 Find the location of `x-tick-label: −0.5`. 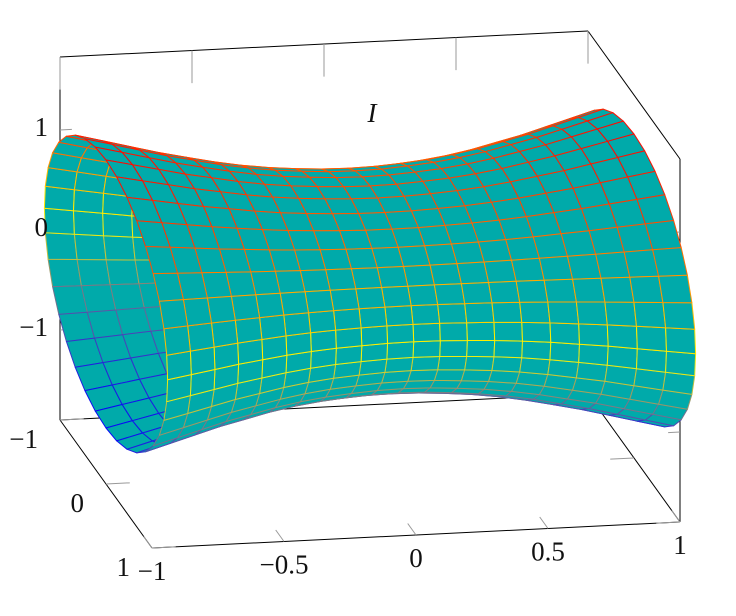

x-tick-label: −0.5 is located at coordinates (284, 565).